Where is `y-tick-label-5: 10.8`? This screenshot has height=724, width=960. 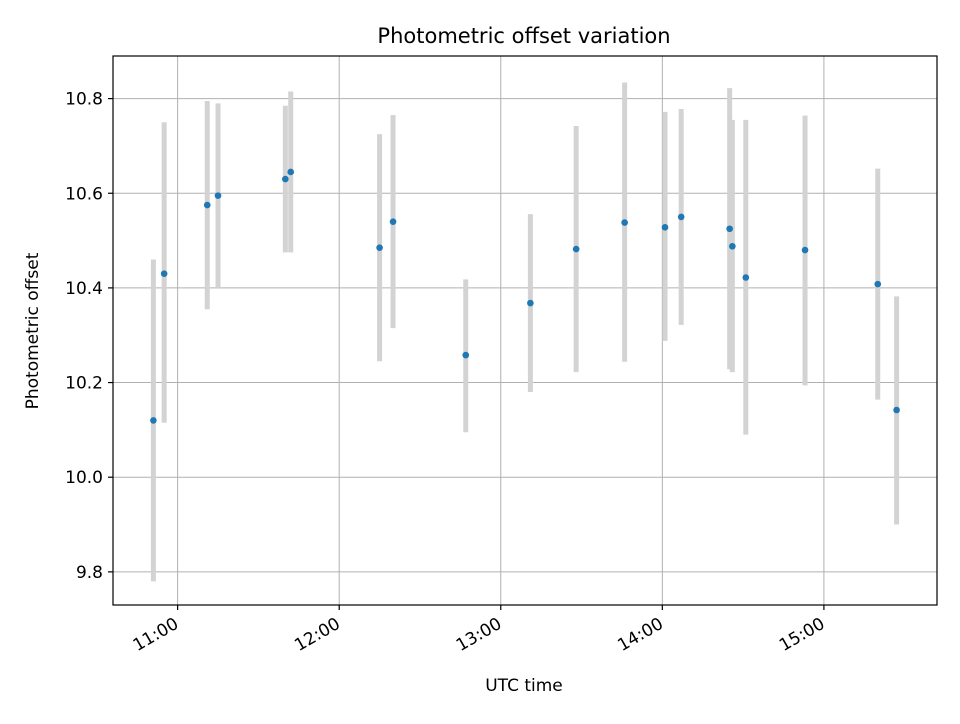
y-tick-label-5: 10.8 is located at coordinates (84, 100).